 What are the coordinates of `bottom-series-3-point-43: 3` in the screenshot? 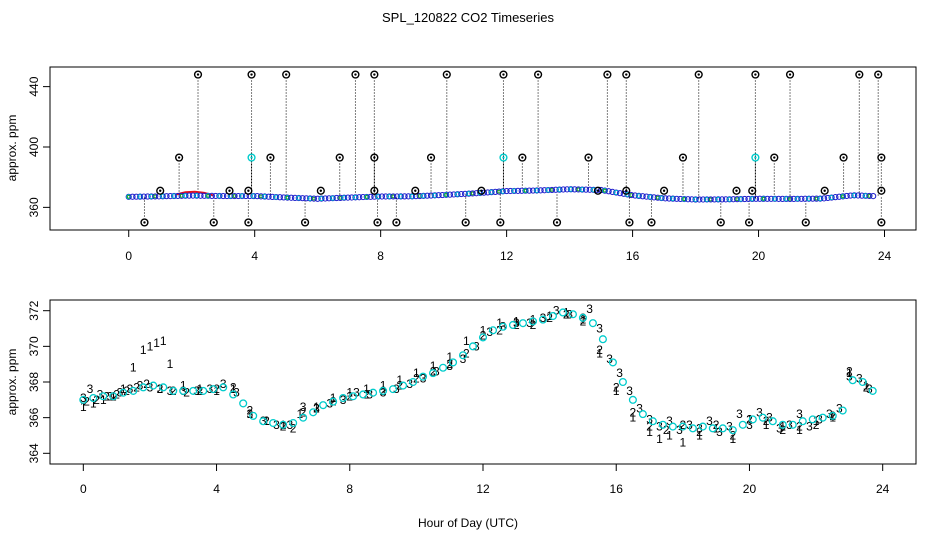 It's located at (609, 359).